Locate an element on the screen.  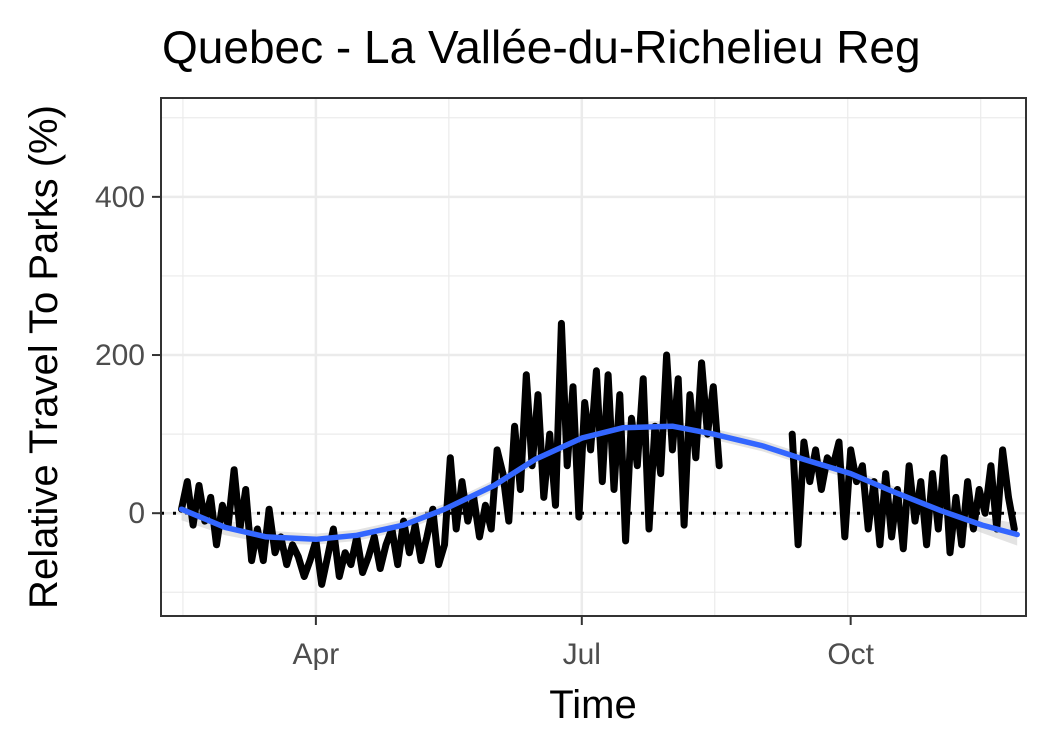
chart-title: Quebec - La Vallée-du-Richelieu Reg is located at coordinates (541, 47).